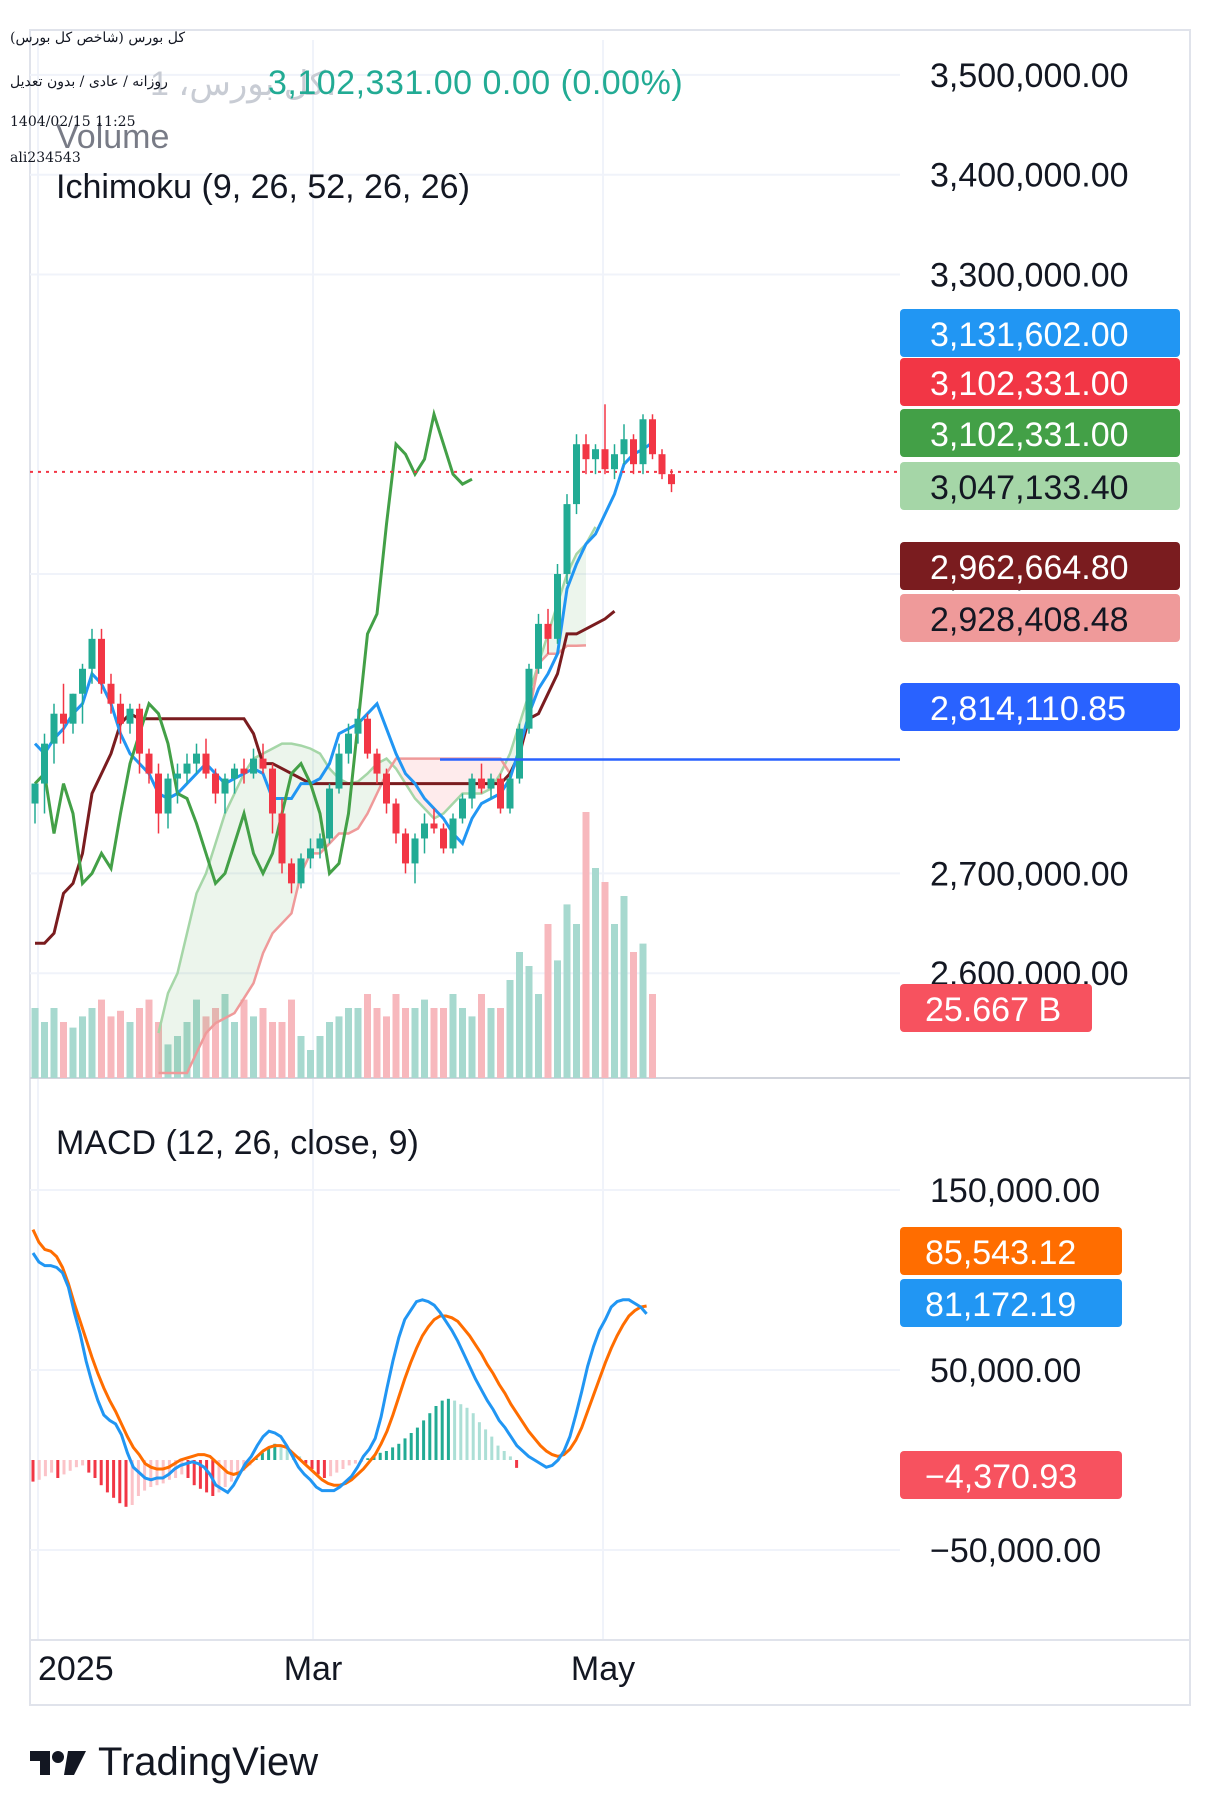  What do you see at coordinates (1029, 874) in the screenshot?
I see `price-tick-label: 2,700,000.00` at bounding box center [1029, 874].